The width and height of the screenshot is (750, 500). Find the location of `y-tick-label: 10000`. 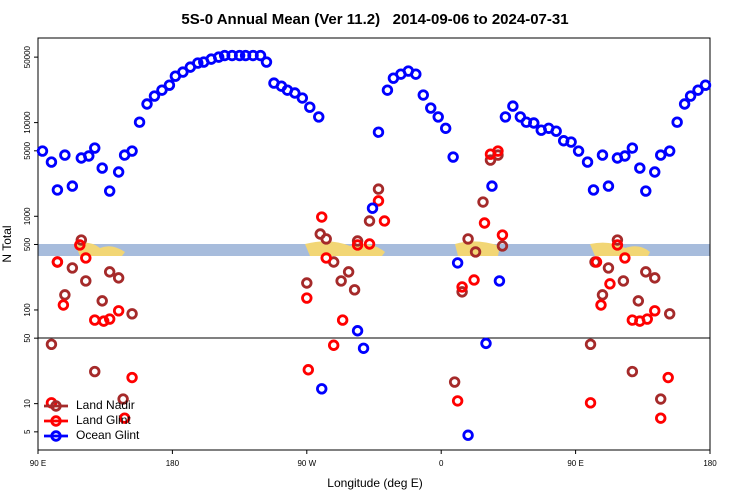

y-tick-label: 10000 is located at coordinates (27, 122).